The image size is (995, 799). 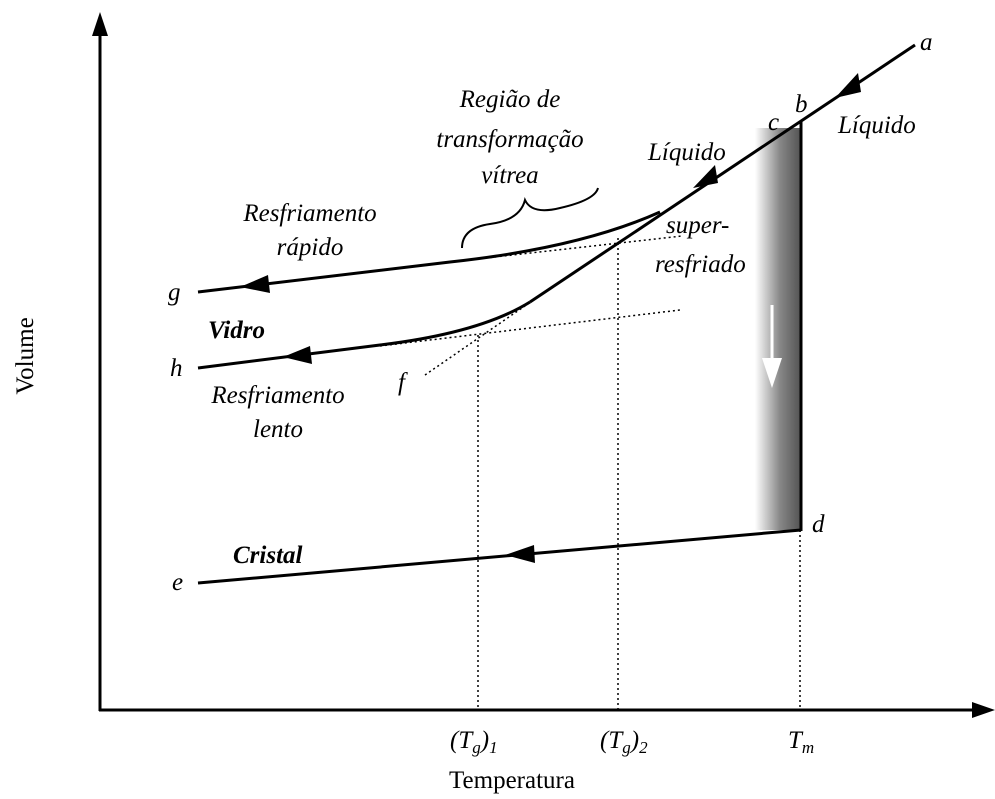 I want to click on point-label: a, so click(x=926, y=42).